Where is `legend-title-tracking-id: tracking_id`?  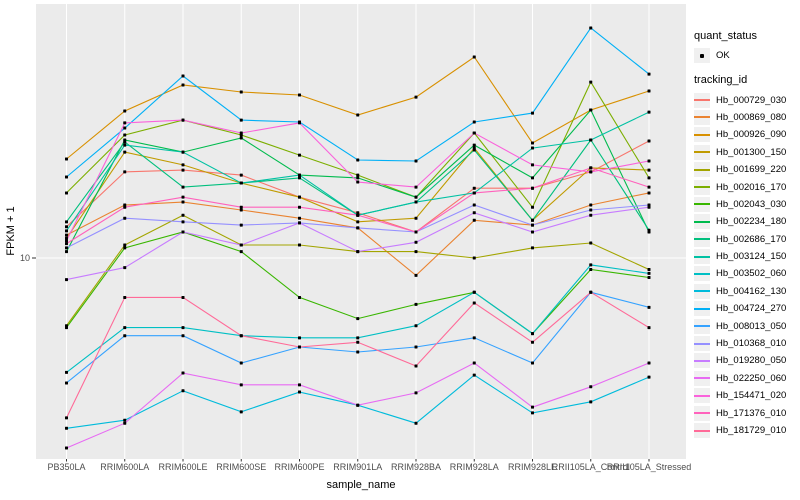
legend-title-tracking-id: tracking_id is located at coordinates (721, 80).